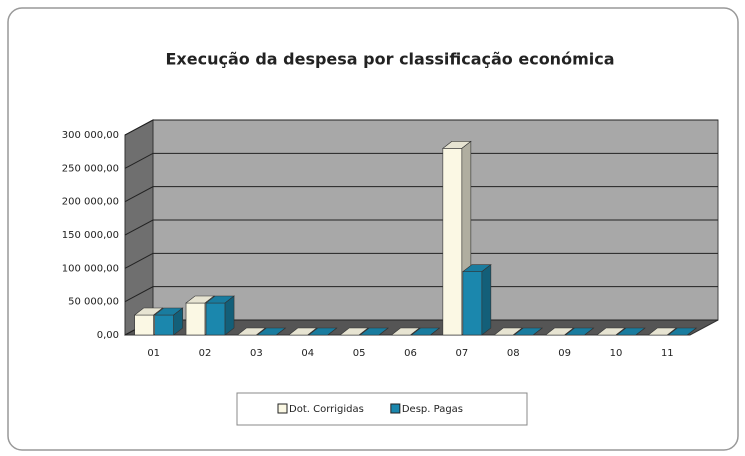  What do you see at coordinates (326, 409) in the screenshot?
I see `legend-label: Dot. Corrigidas` at bounding box center [326, 409].